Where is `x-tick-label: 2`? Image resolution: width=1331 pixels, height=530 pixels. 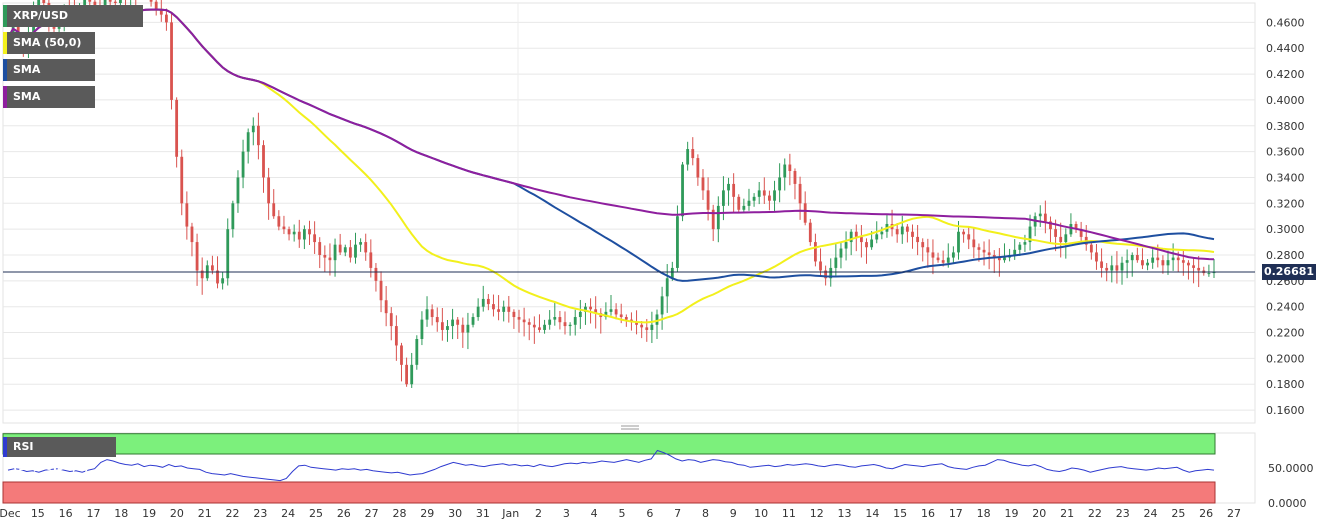 x-tick-label: 2 is located at coordinates (538, 513).